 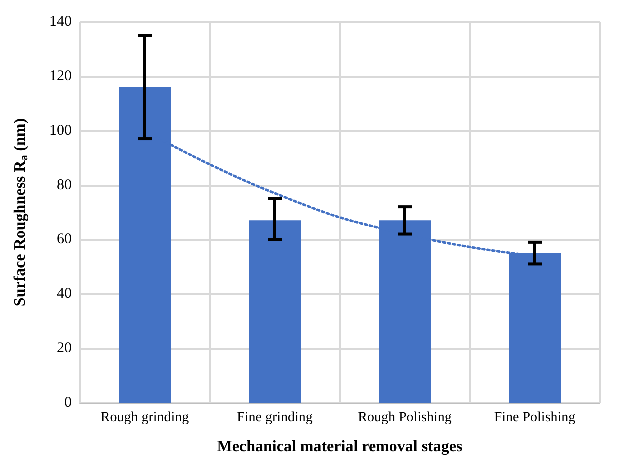 What do you see at coordinates (275, 418) in the screenshot?
I see `x-tick-label: Fine grinding` at bounding box center [275, 418].